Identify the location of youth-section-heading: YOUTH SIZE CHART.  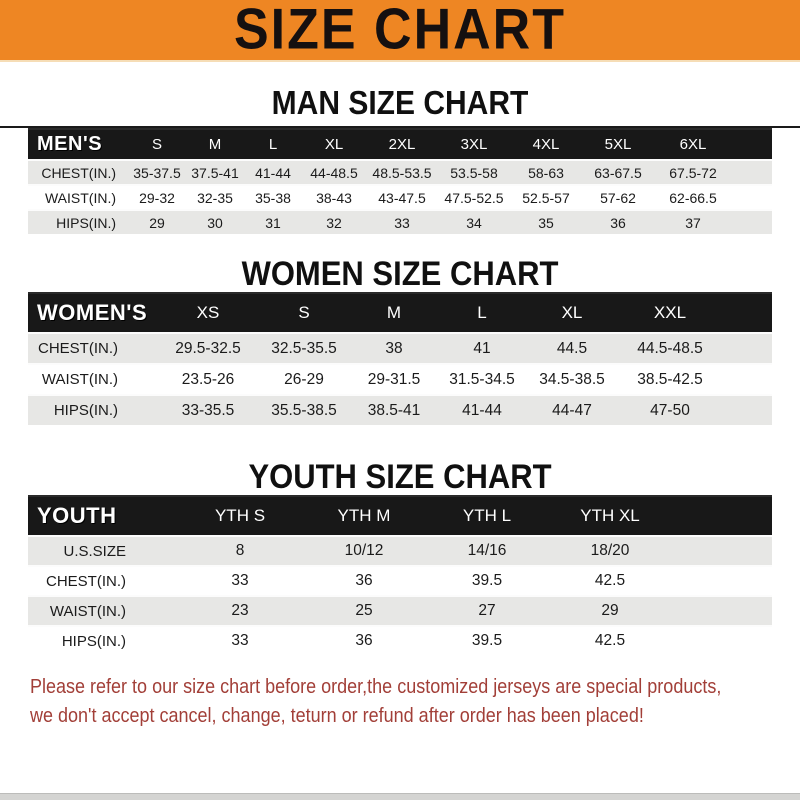
(400, 476).